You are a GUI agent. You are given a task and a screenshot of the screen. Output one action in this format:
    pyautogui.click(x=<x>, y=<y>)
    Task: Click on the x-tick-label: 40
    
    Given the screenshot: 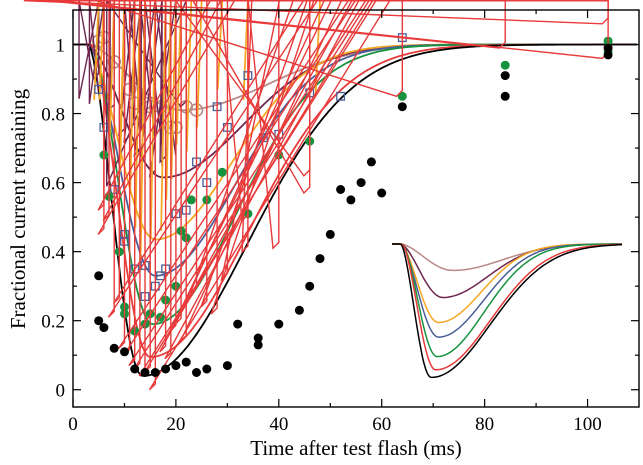 What is the action you would take?
    pyautogui.click(x=278, y=424)
    